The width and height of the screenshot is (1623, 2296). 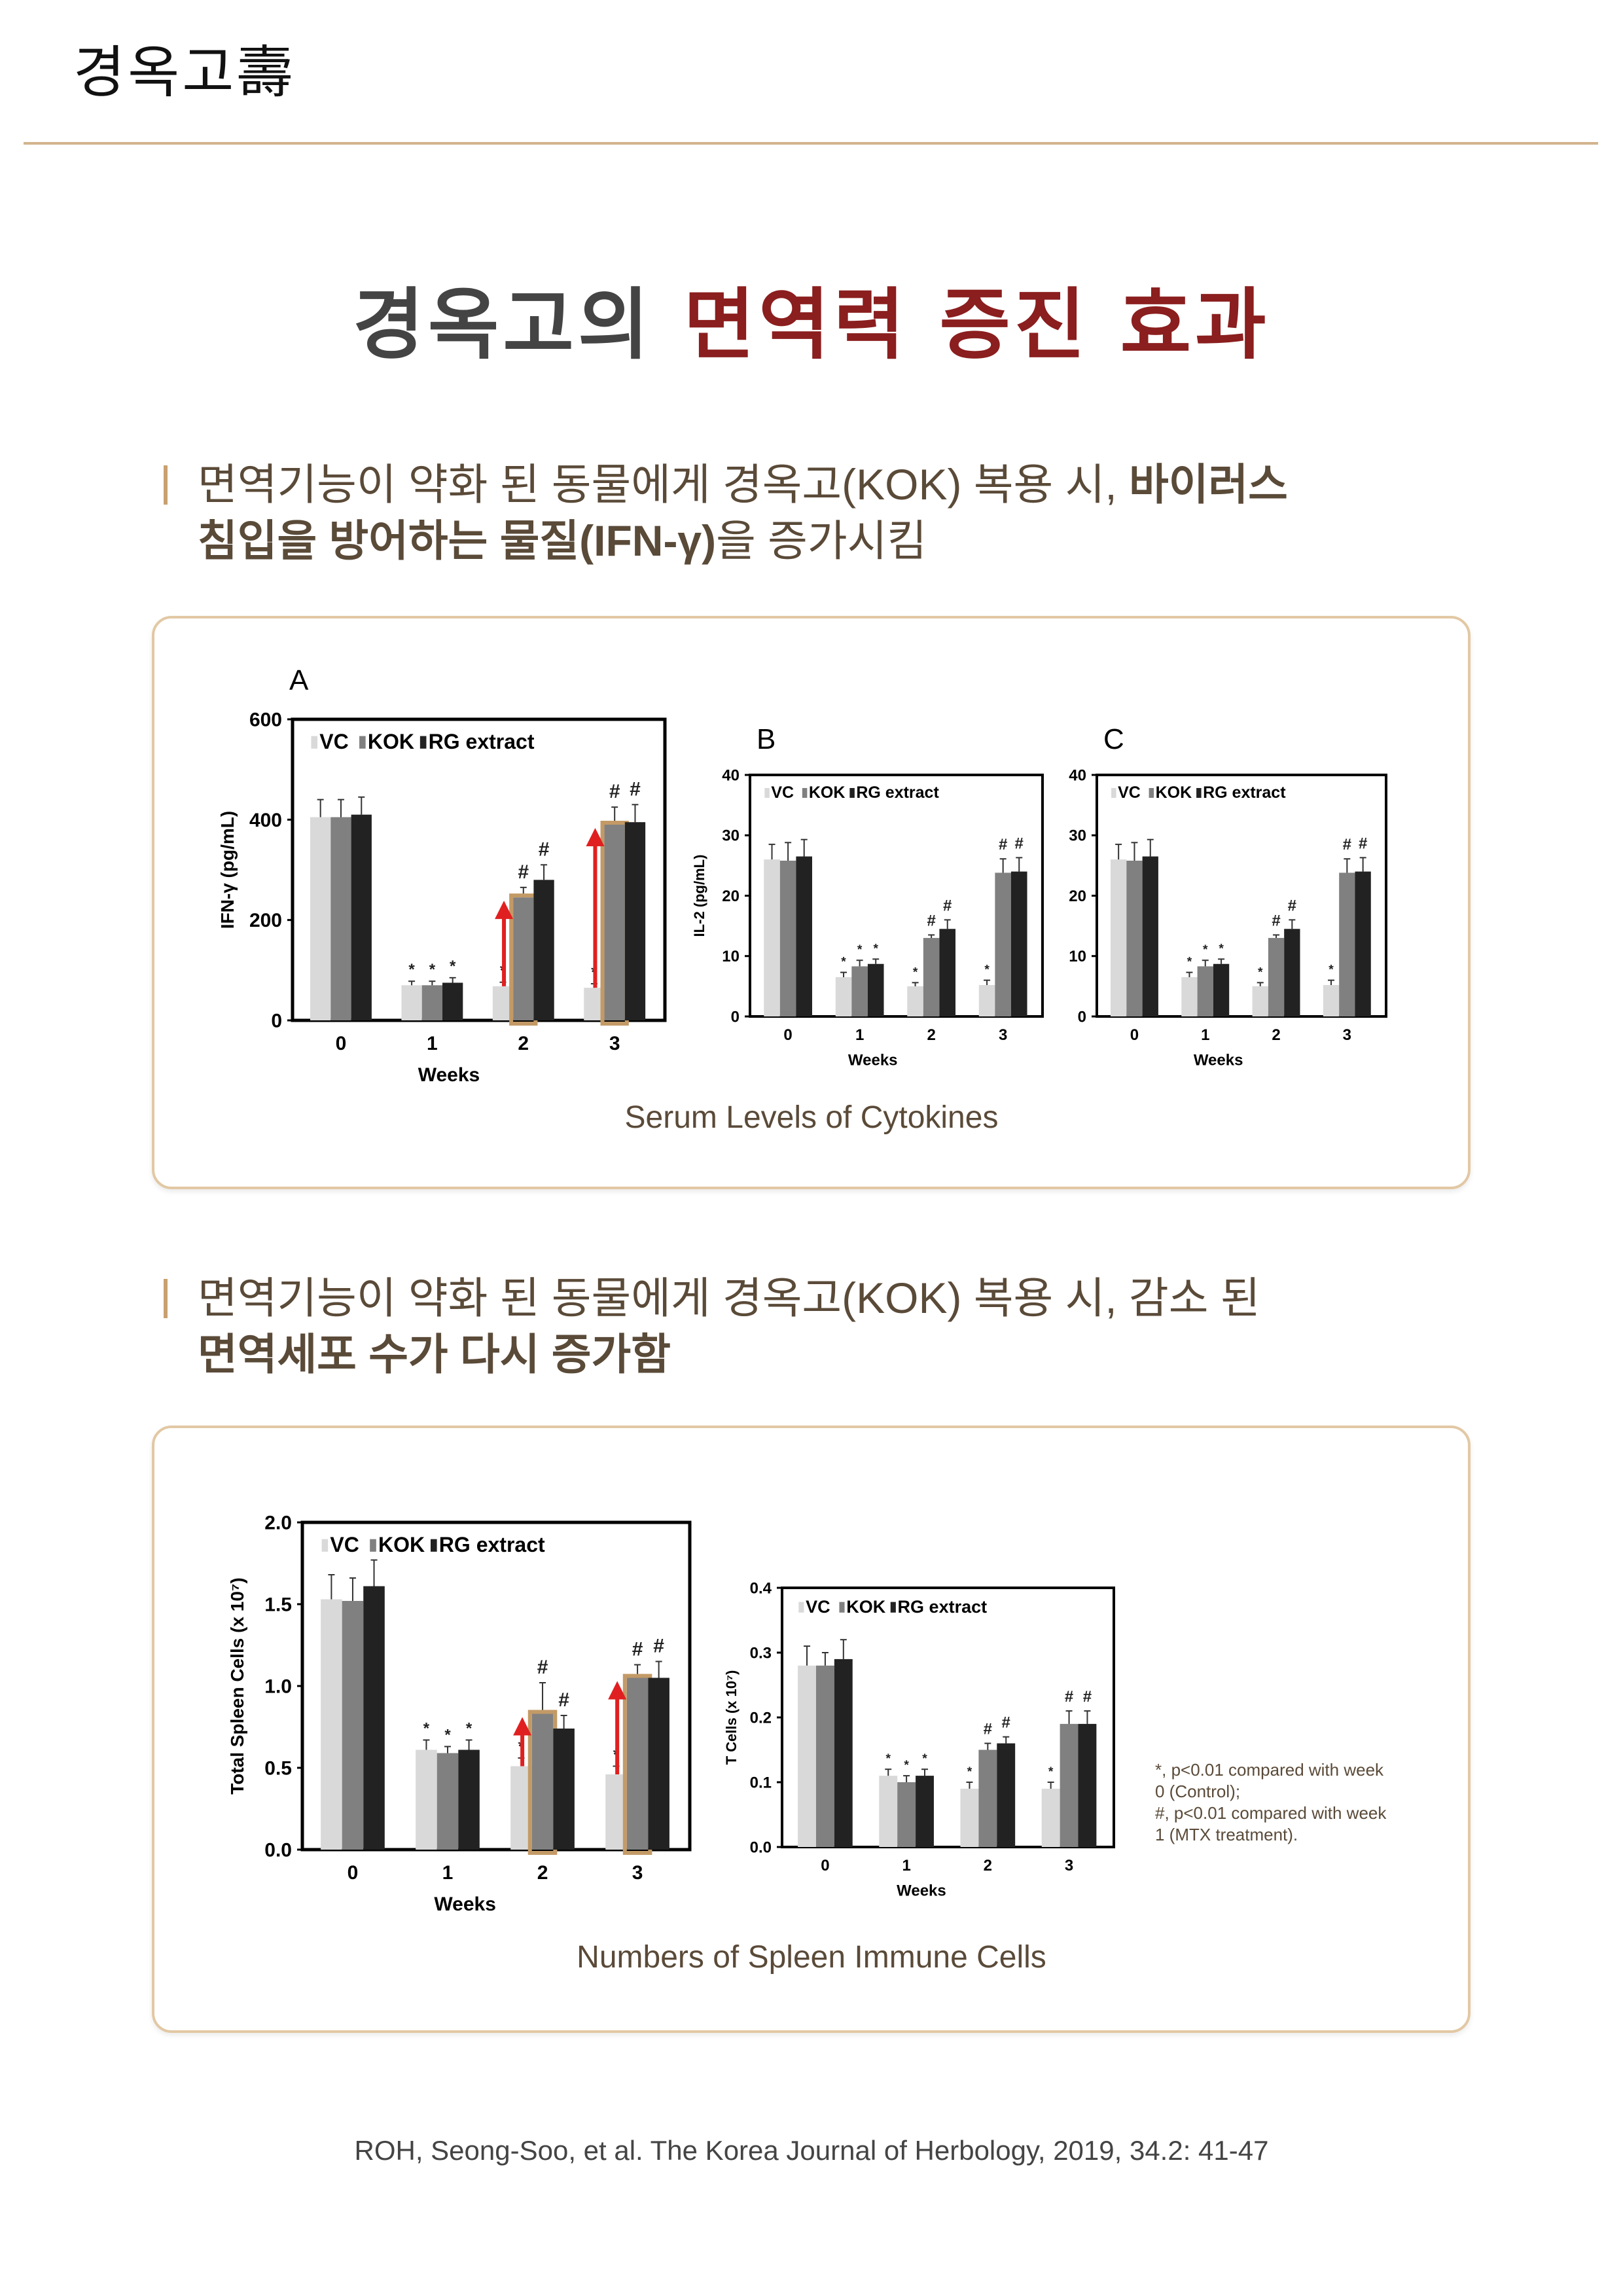 What do you see at coordinates (227, 870) in the screenshot?
I see `y-axis-label: IFN-γ (pg/mL)` at bounding box center [227, 870].